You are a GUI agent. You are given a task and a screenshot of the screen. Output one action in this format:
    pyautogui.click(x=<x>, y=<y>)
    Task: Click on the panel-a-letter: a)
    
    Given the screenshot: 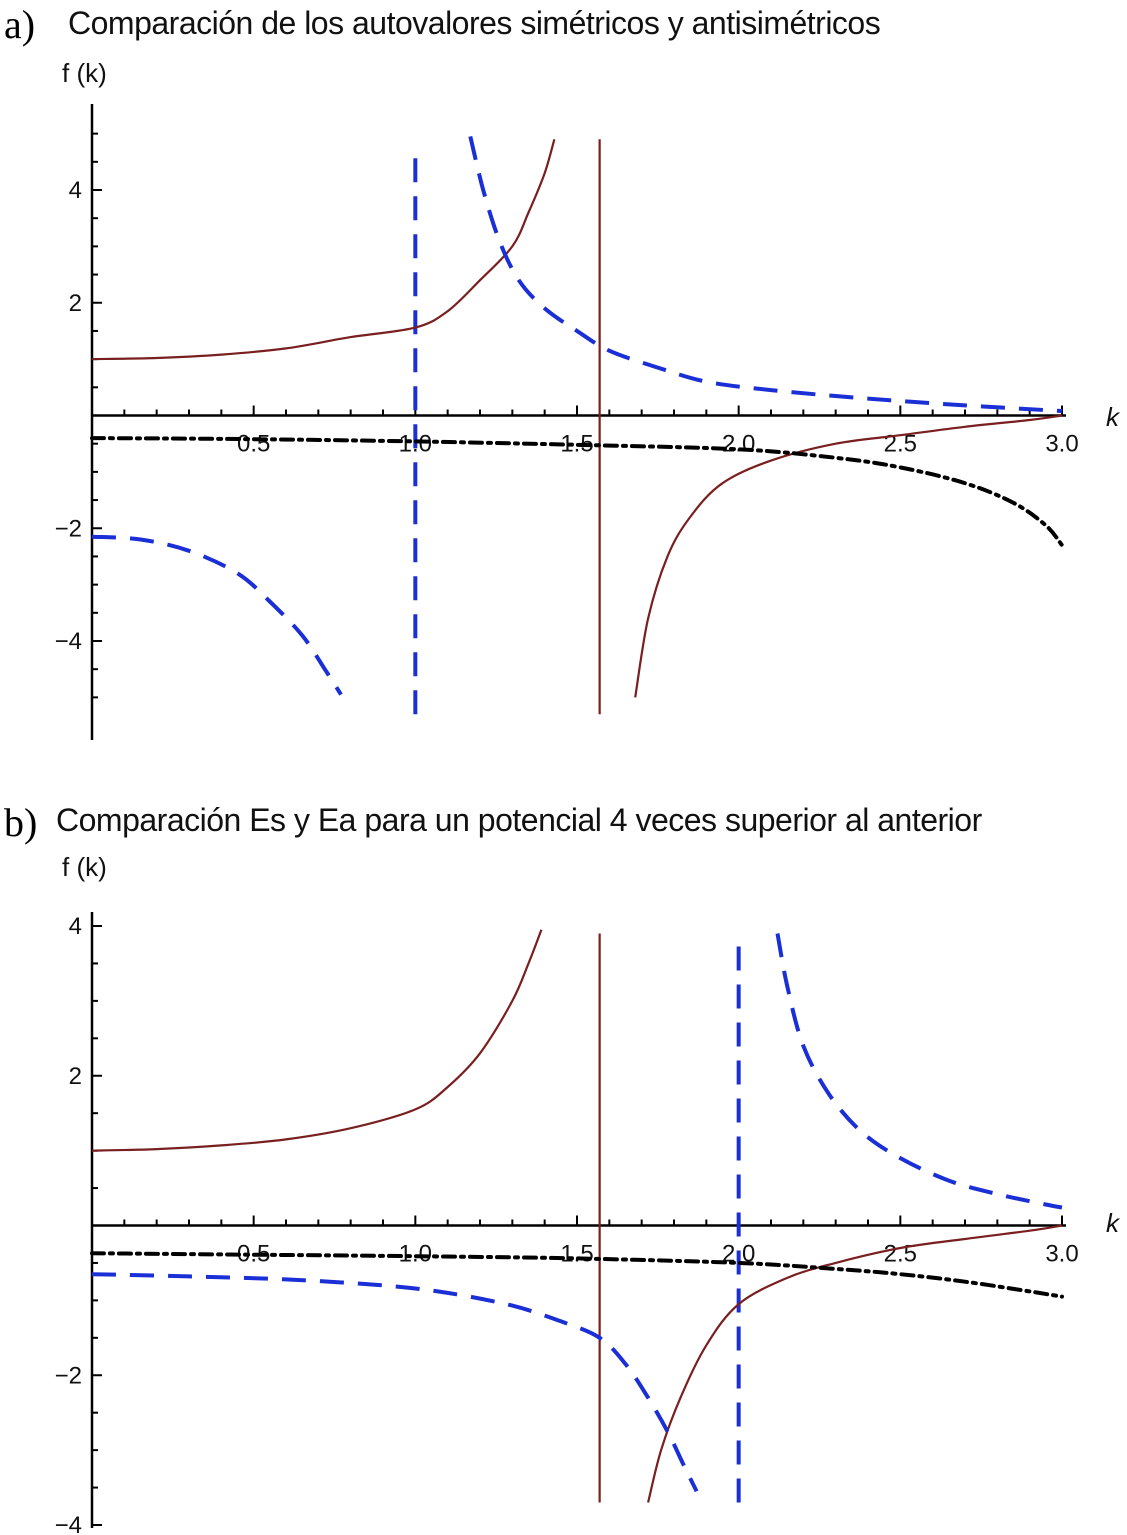 What is the action you would take?
    pyautogui.click(x=19, y=24)
    